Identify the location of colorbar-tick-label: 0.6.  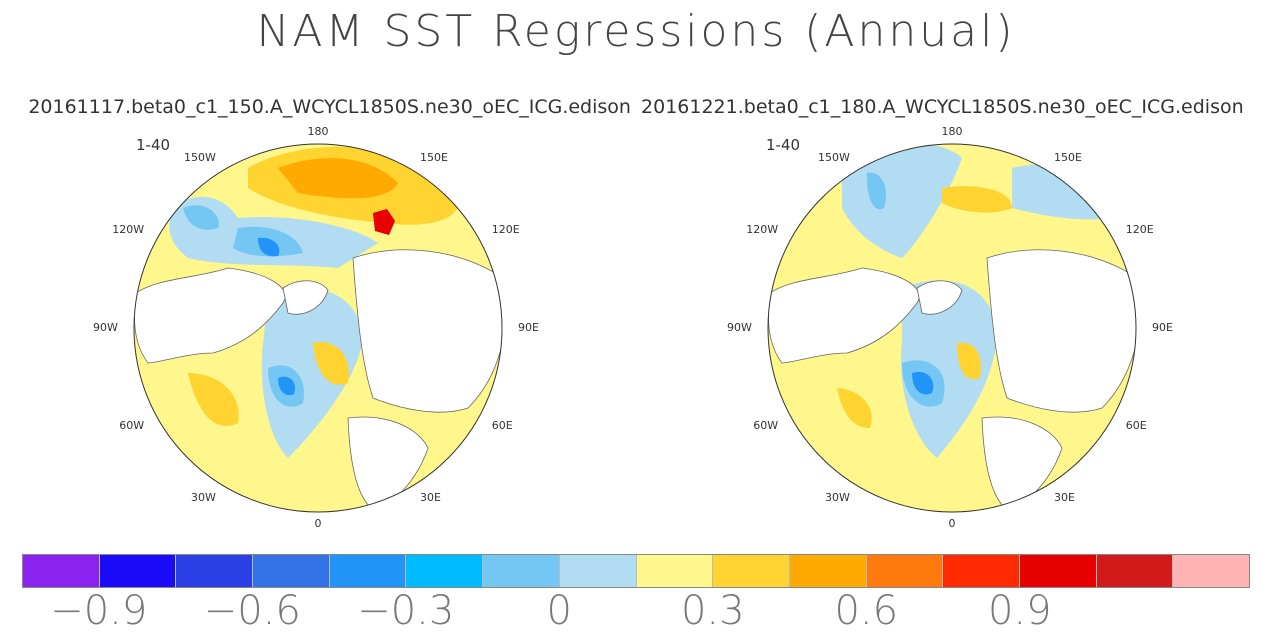
(866, 611).